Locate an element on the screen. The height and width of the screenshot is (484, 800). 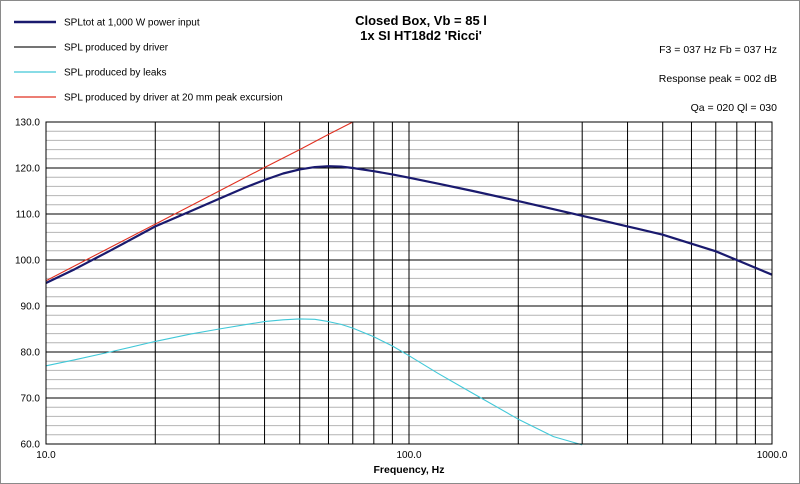
y-tick-label: 120.0 is located at coordinates (27, 169).